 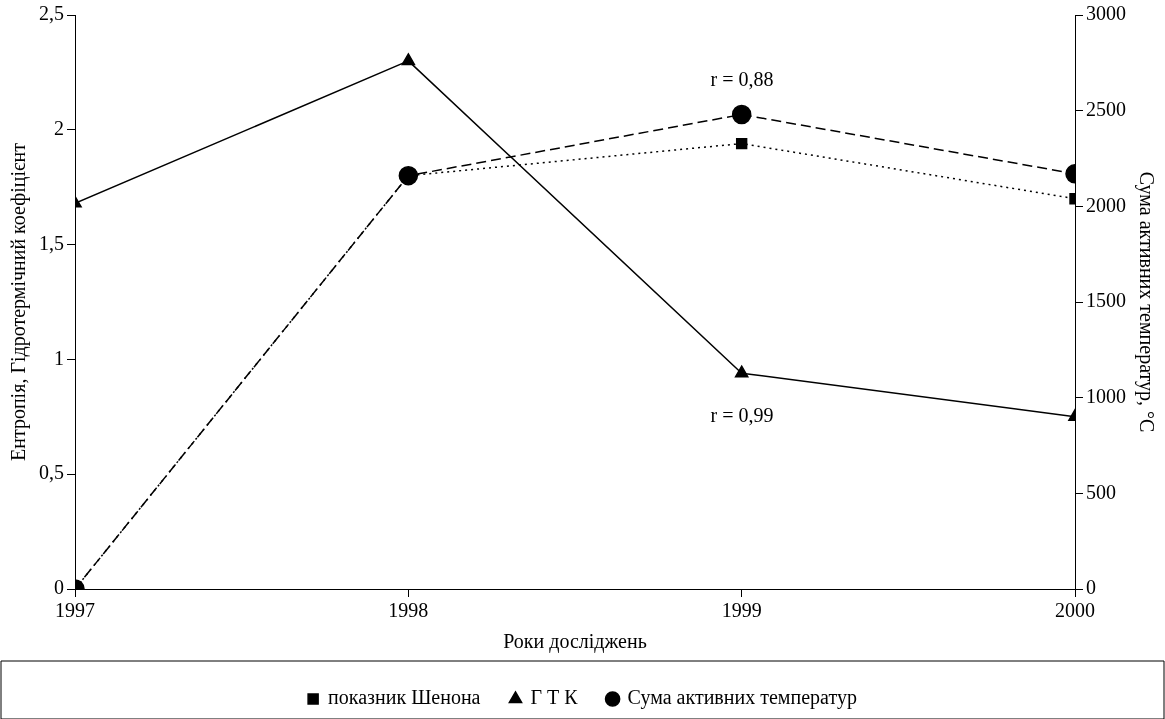 I want to click on legend-label: показник Шенона, so click(x=404, y=697).